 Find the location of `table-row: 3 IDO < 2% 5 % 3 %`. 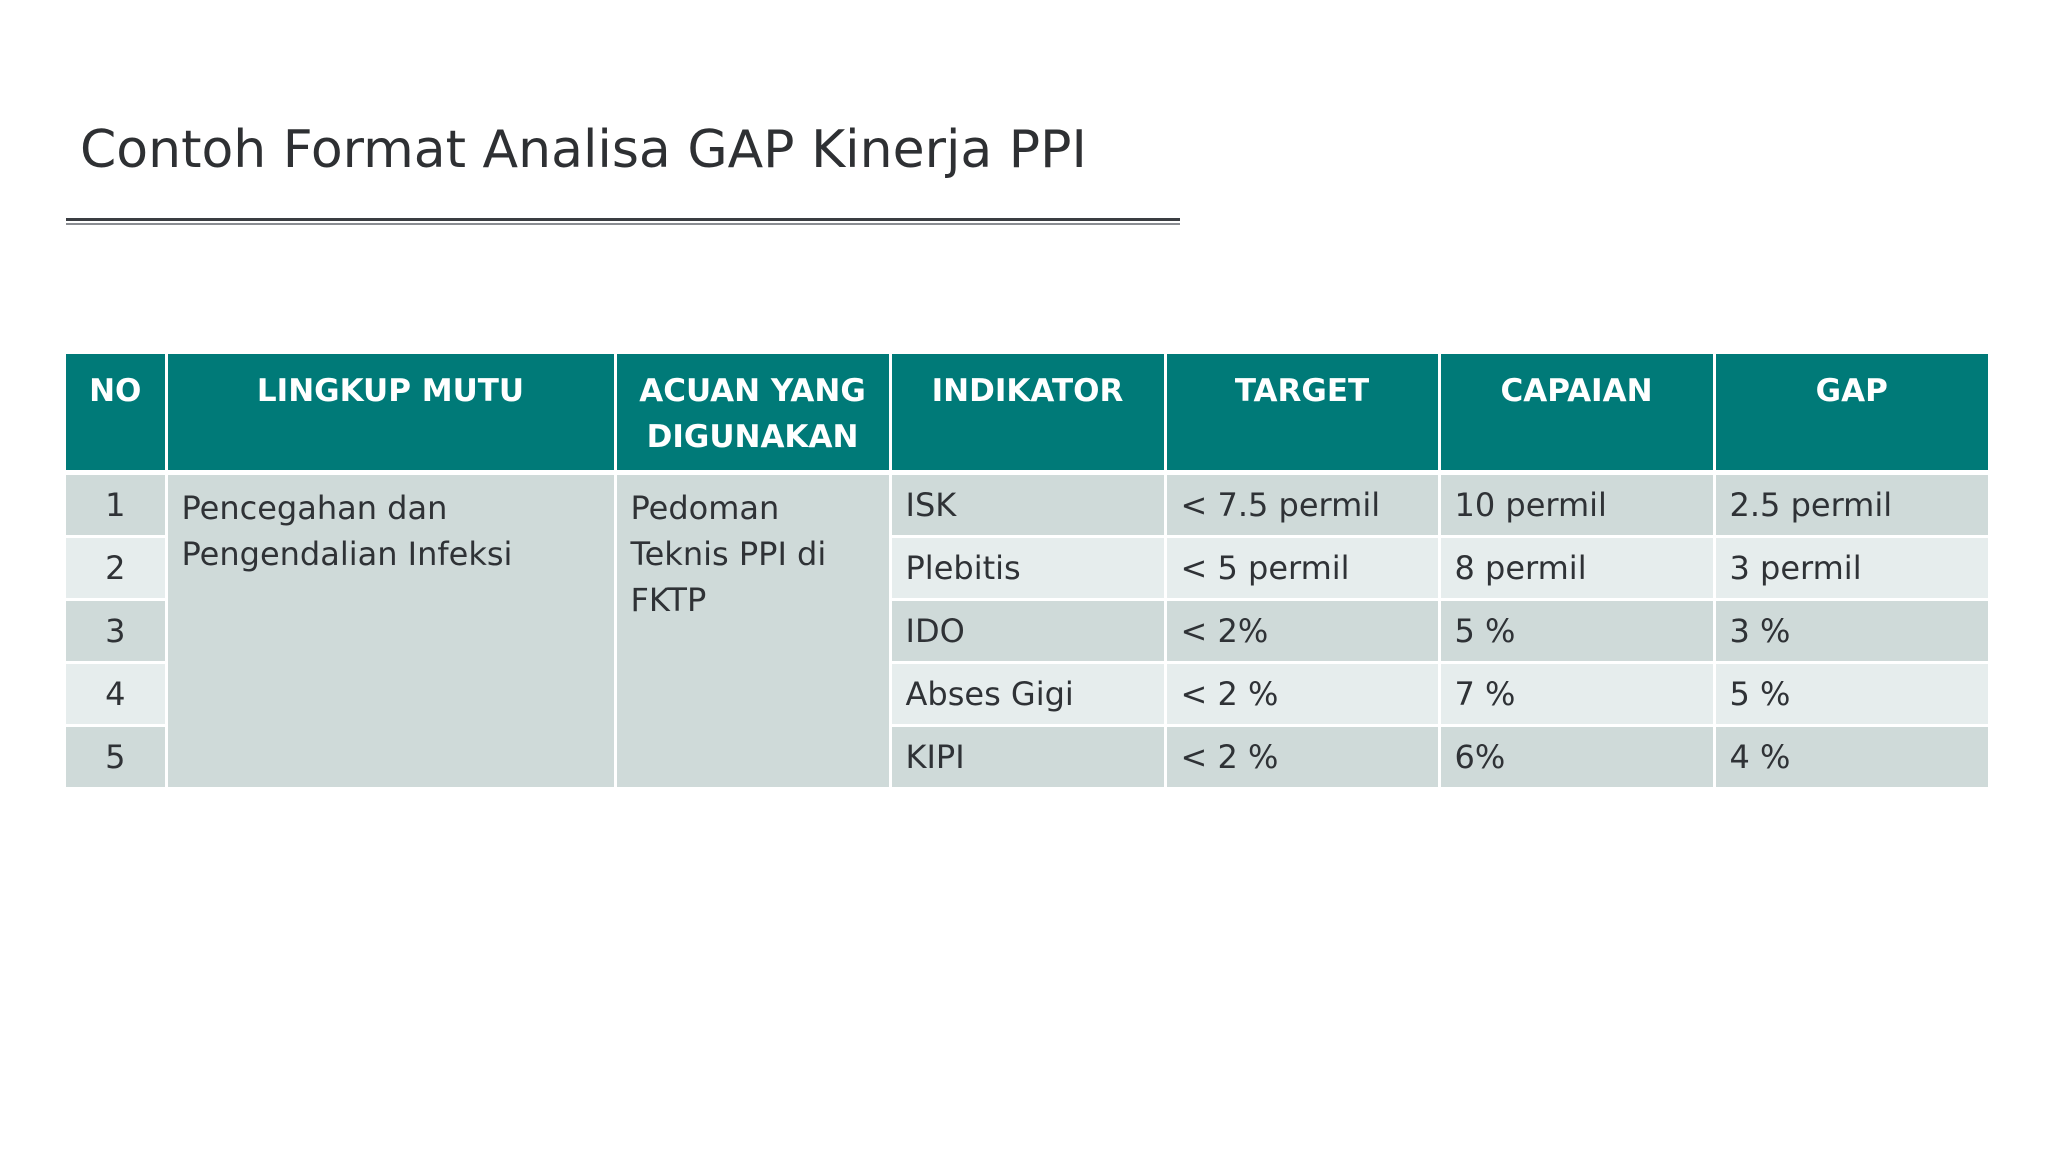

table-row: 3 IDO < 2% 5 % 3 % is located at coordinates (1027, 631).